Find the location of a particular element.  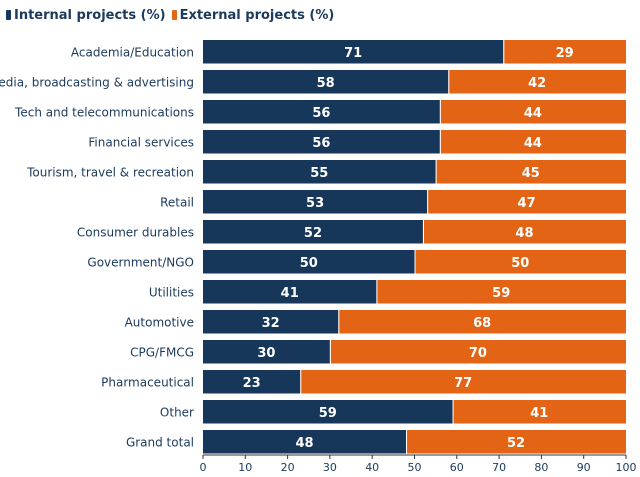

data-label-internal-automotive: 32 is located at coordinates (271, 323).